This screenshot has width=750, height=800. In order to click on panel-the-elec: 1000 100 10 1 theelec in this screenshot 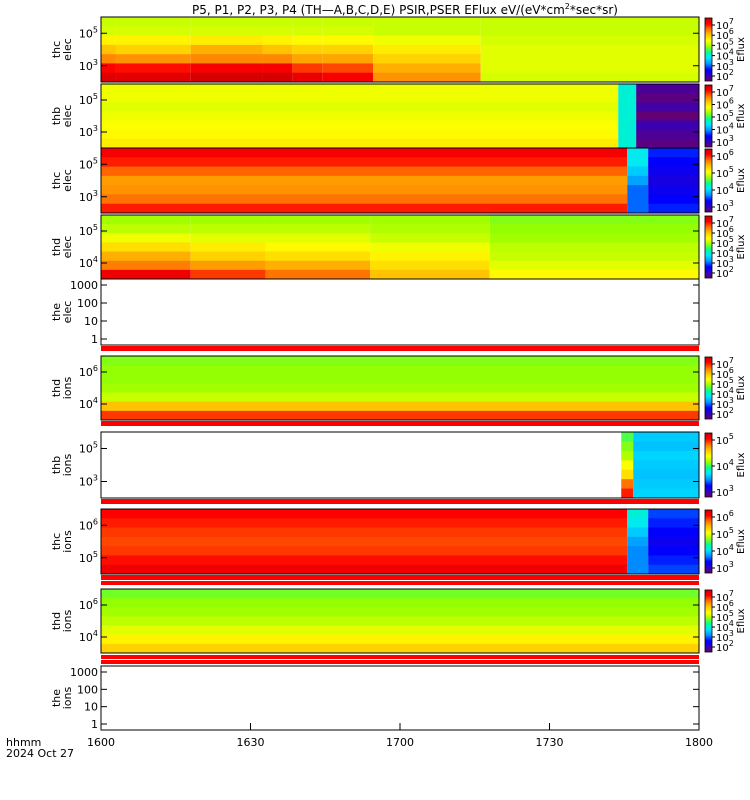, I will do `click(375, 312)`.